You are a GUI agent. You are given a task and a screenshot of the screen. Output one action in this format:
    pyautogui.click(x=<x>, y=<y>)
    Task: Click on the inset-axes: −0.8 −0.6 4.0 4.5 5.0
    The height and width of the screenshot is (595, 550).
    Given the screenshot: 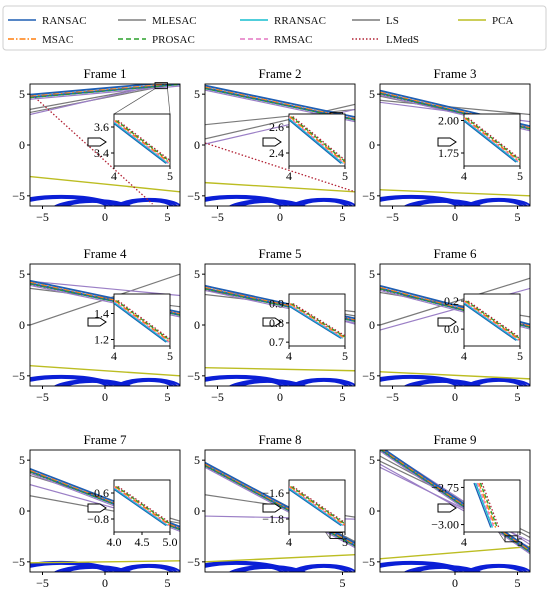 What is the action you would take?
    pyautogui.click(x=132, y=514)
    